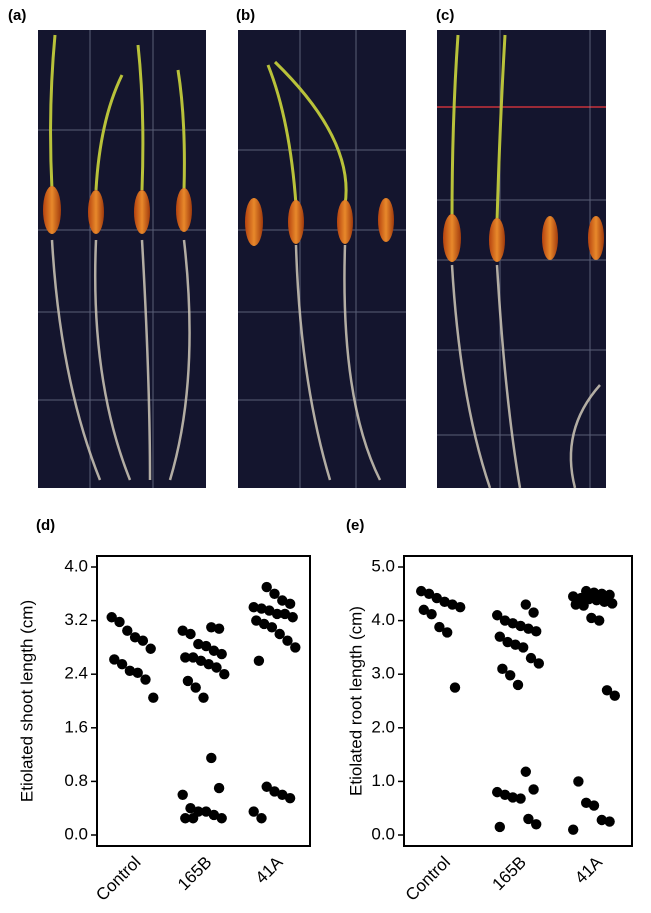  Describe the element at coordinates (76, 780) in the screenshot. I see `y-tick-label: 0.8` at that location.